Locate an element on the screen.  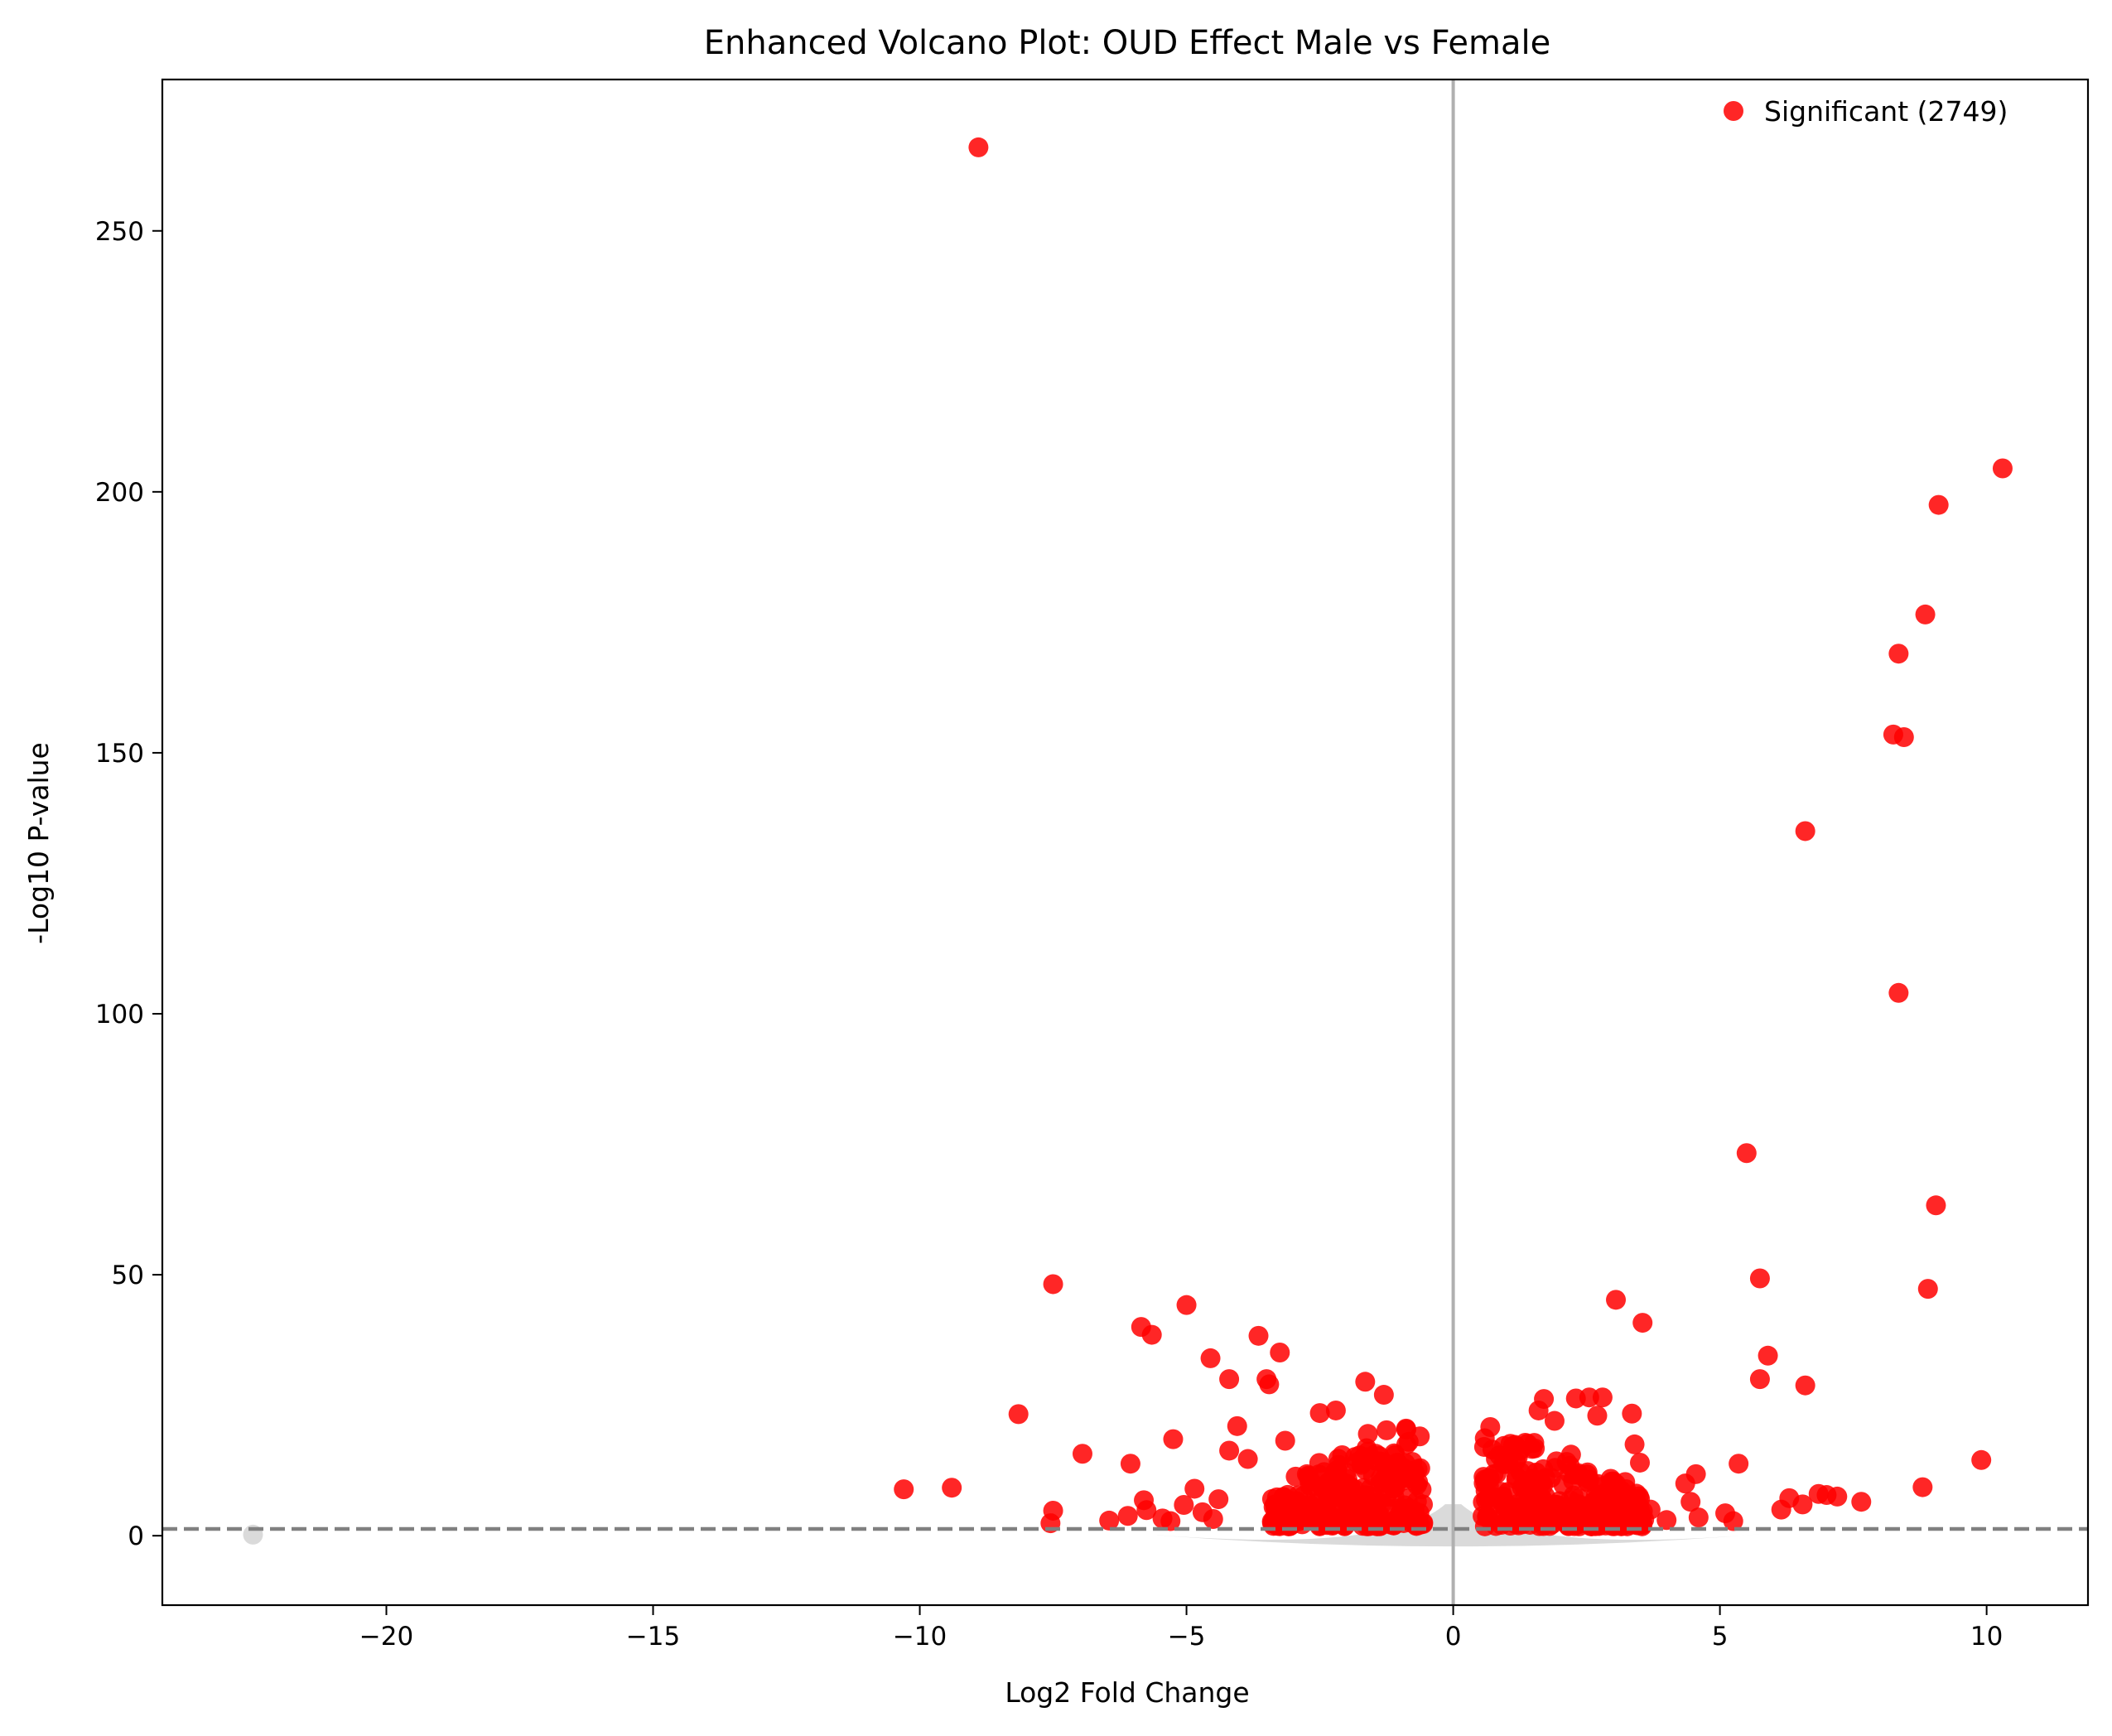
x-axis-label: Log2 Fold Change is located at coordinates (1127, 1693).